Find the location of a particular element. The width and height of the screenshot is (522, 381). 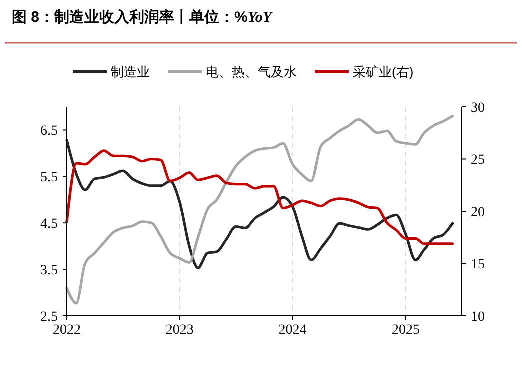

y-tick-label: 6.5 is located at coordinates (49, 132).